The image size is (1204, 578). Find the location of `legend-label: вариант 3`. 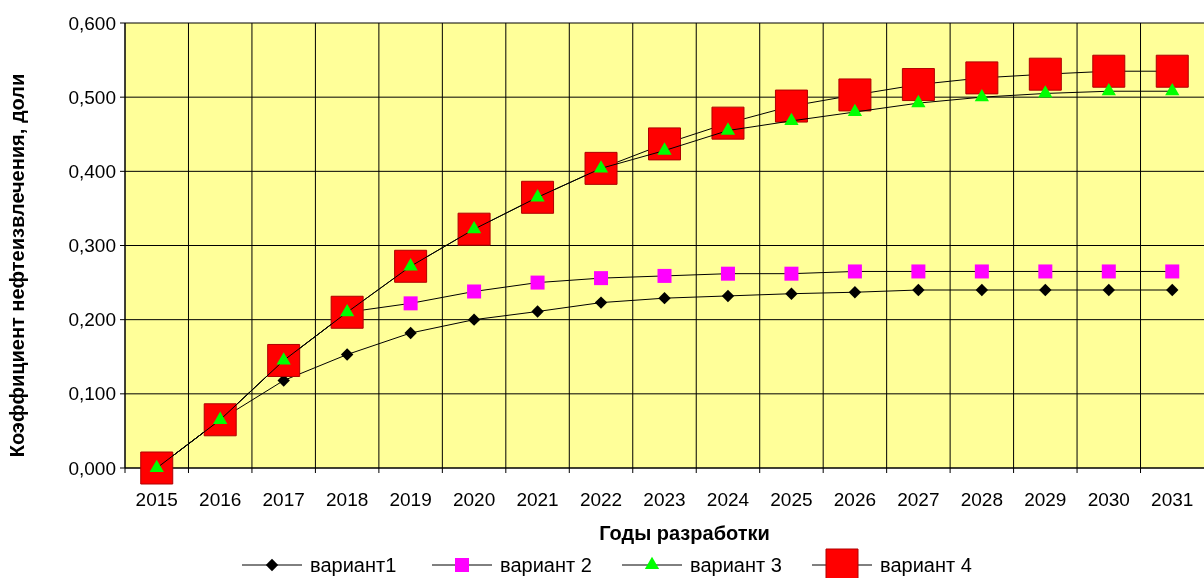

legend-label: вариант 3 is located at coordinates (736, 565).